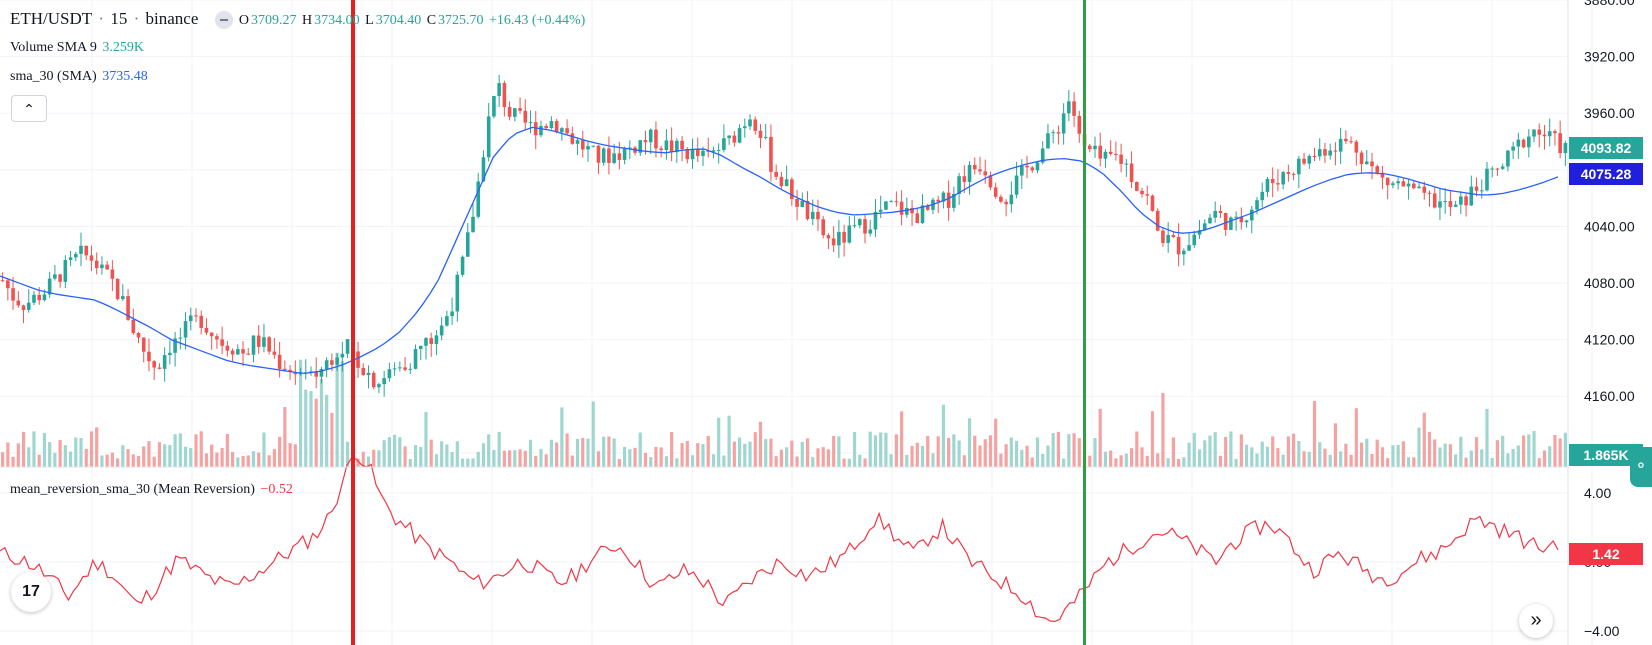  Describe the element at coordinates (119, 18) in the screenshot. I see `interval: 15` at that location.